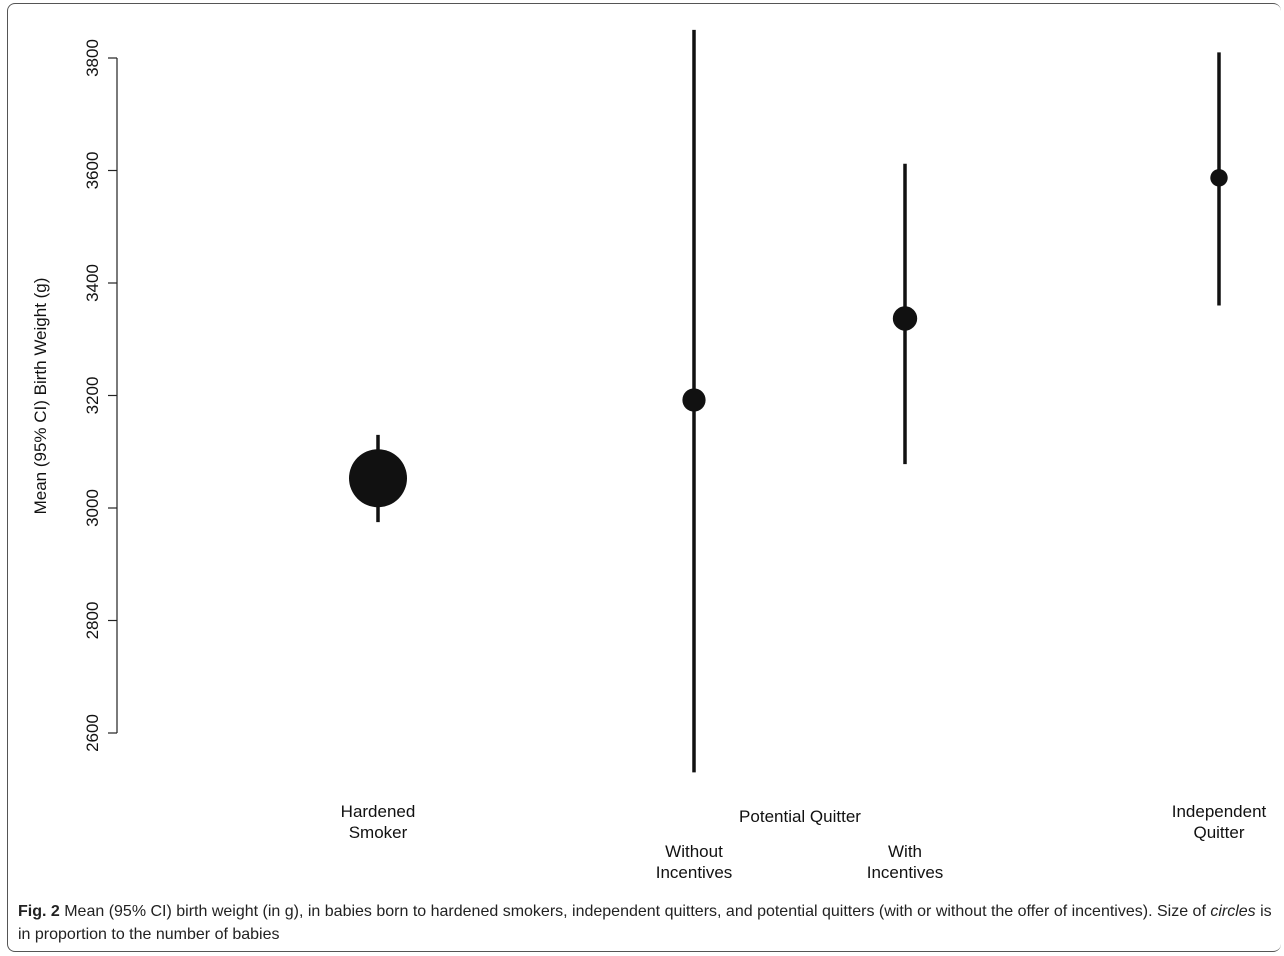 This screenshot has height=956, width=1284. Describe the element at coordinates (92, 396) in the screenshot. I see `y-tick-label-3: 3200` at that location.